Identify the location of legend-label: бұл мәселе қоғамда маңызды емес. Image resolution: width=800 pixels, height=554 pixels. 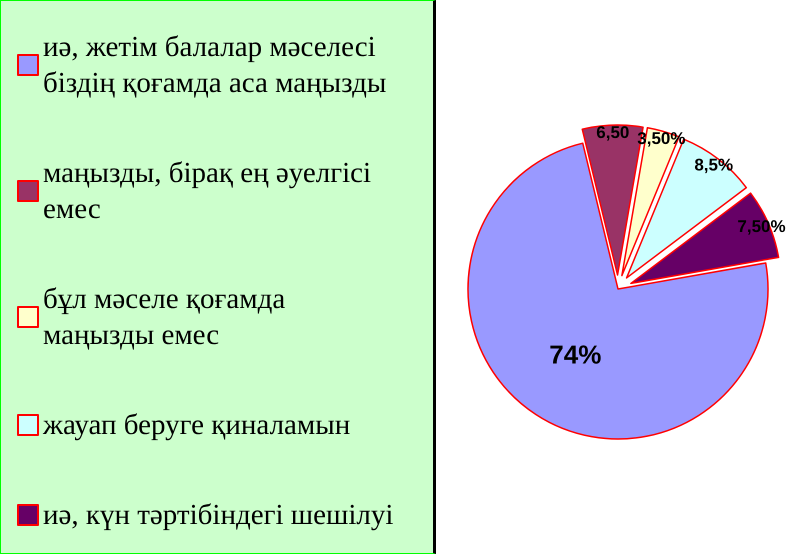
(164, 317).